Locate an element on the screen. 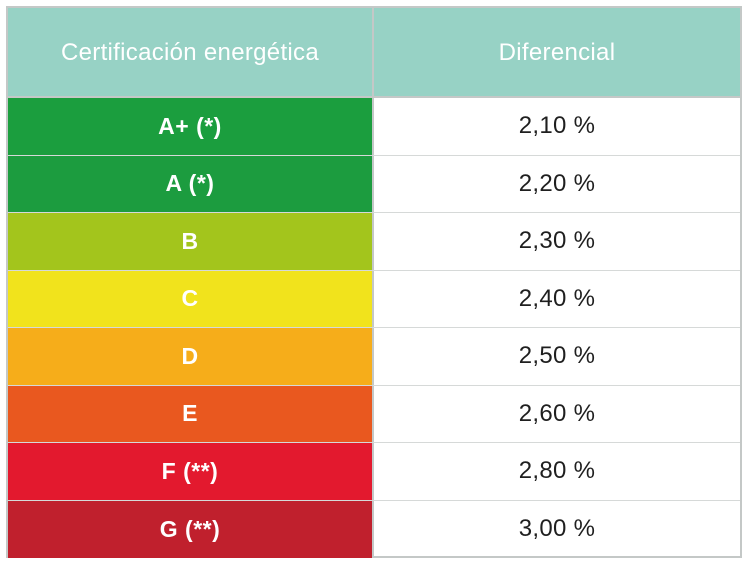 This screenshot has height=565, width=750. differential-cell: 2,40 % is located at coordinates (557, 298).